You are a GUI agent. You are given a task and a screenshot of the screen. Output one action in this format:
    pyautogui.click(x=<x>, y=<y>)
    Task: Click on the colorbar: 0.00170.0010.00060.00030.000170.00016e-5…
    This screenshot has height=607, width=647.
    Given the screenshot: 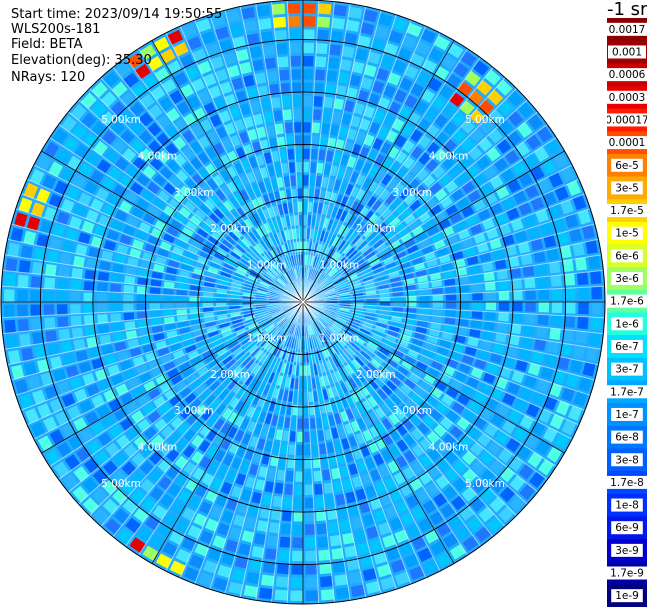 What is the action you would take?
    pyautogui.click(x=627, y=312)
    